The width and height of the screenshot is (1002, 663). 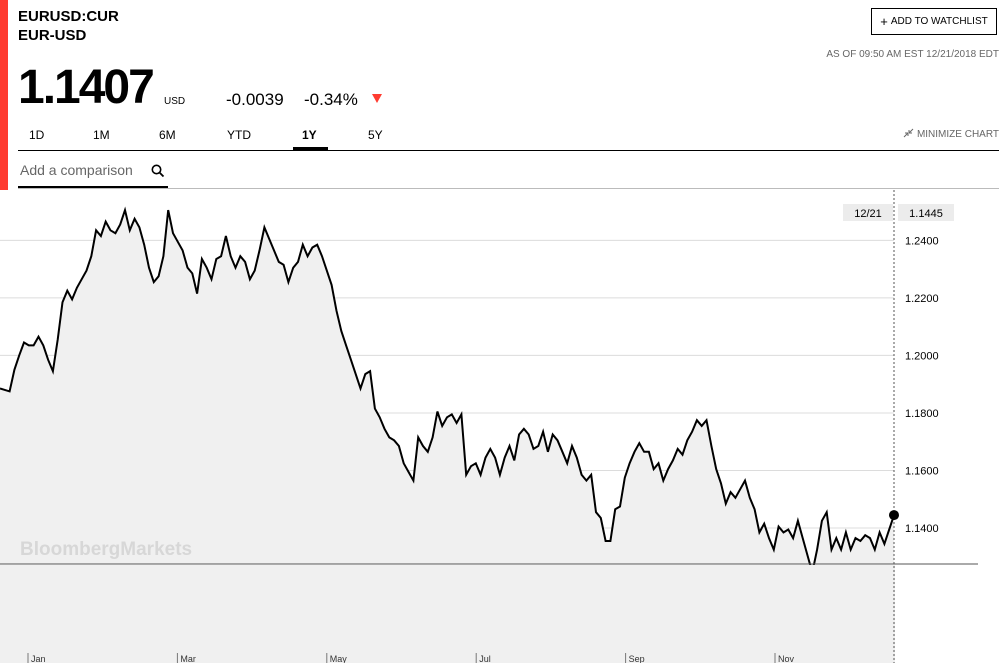 I want to click on x-axis: Jan Mar May Jul Sep Nov, so click(x=411, y=658).